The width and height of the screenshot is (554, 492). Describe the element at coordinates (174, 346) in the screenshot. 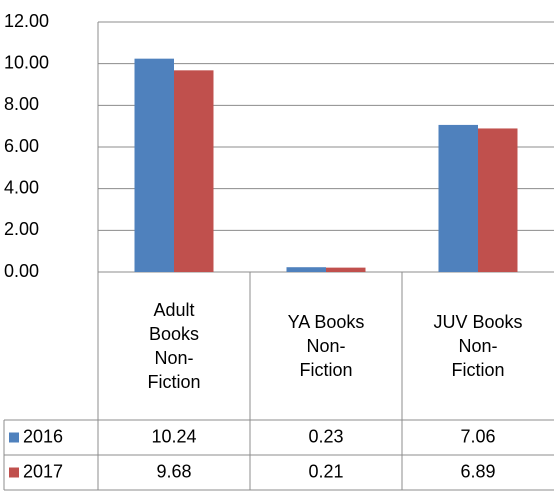

I see `x-tick-label: Adult Books Non-Fiction` at that location.